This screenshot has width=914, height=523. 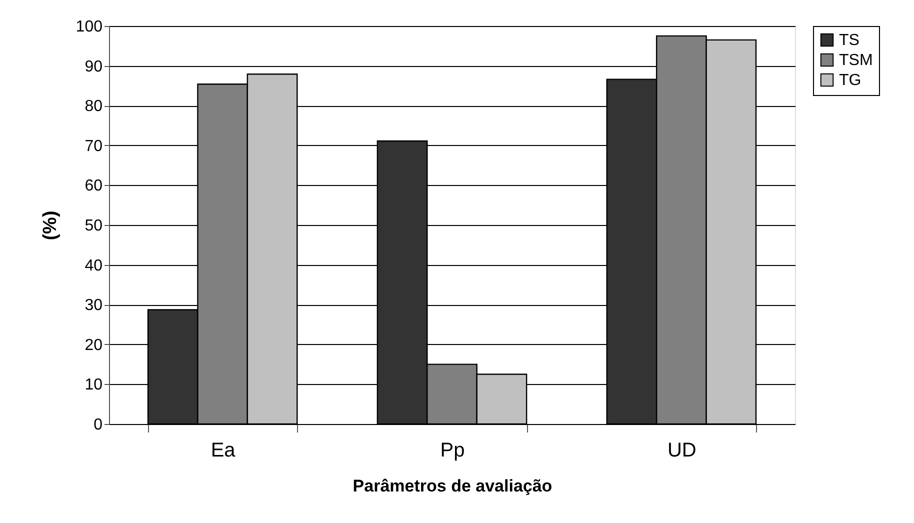 I want to click on x-axis-title: Parâmetros de avaliação, so click(x=452, y=486).